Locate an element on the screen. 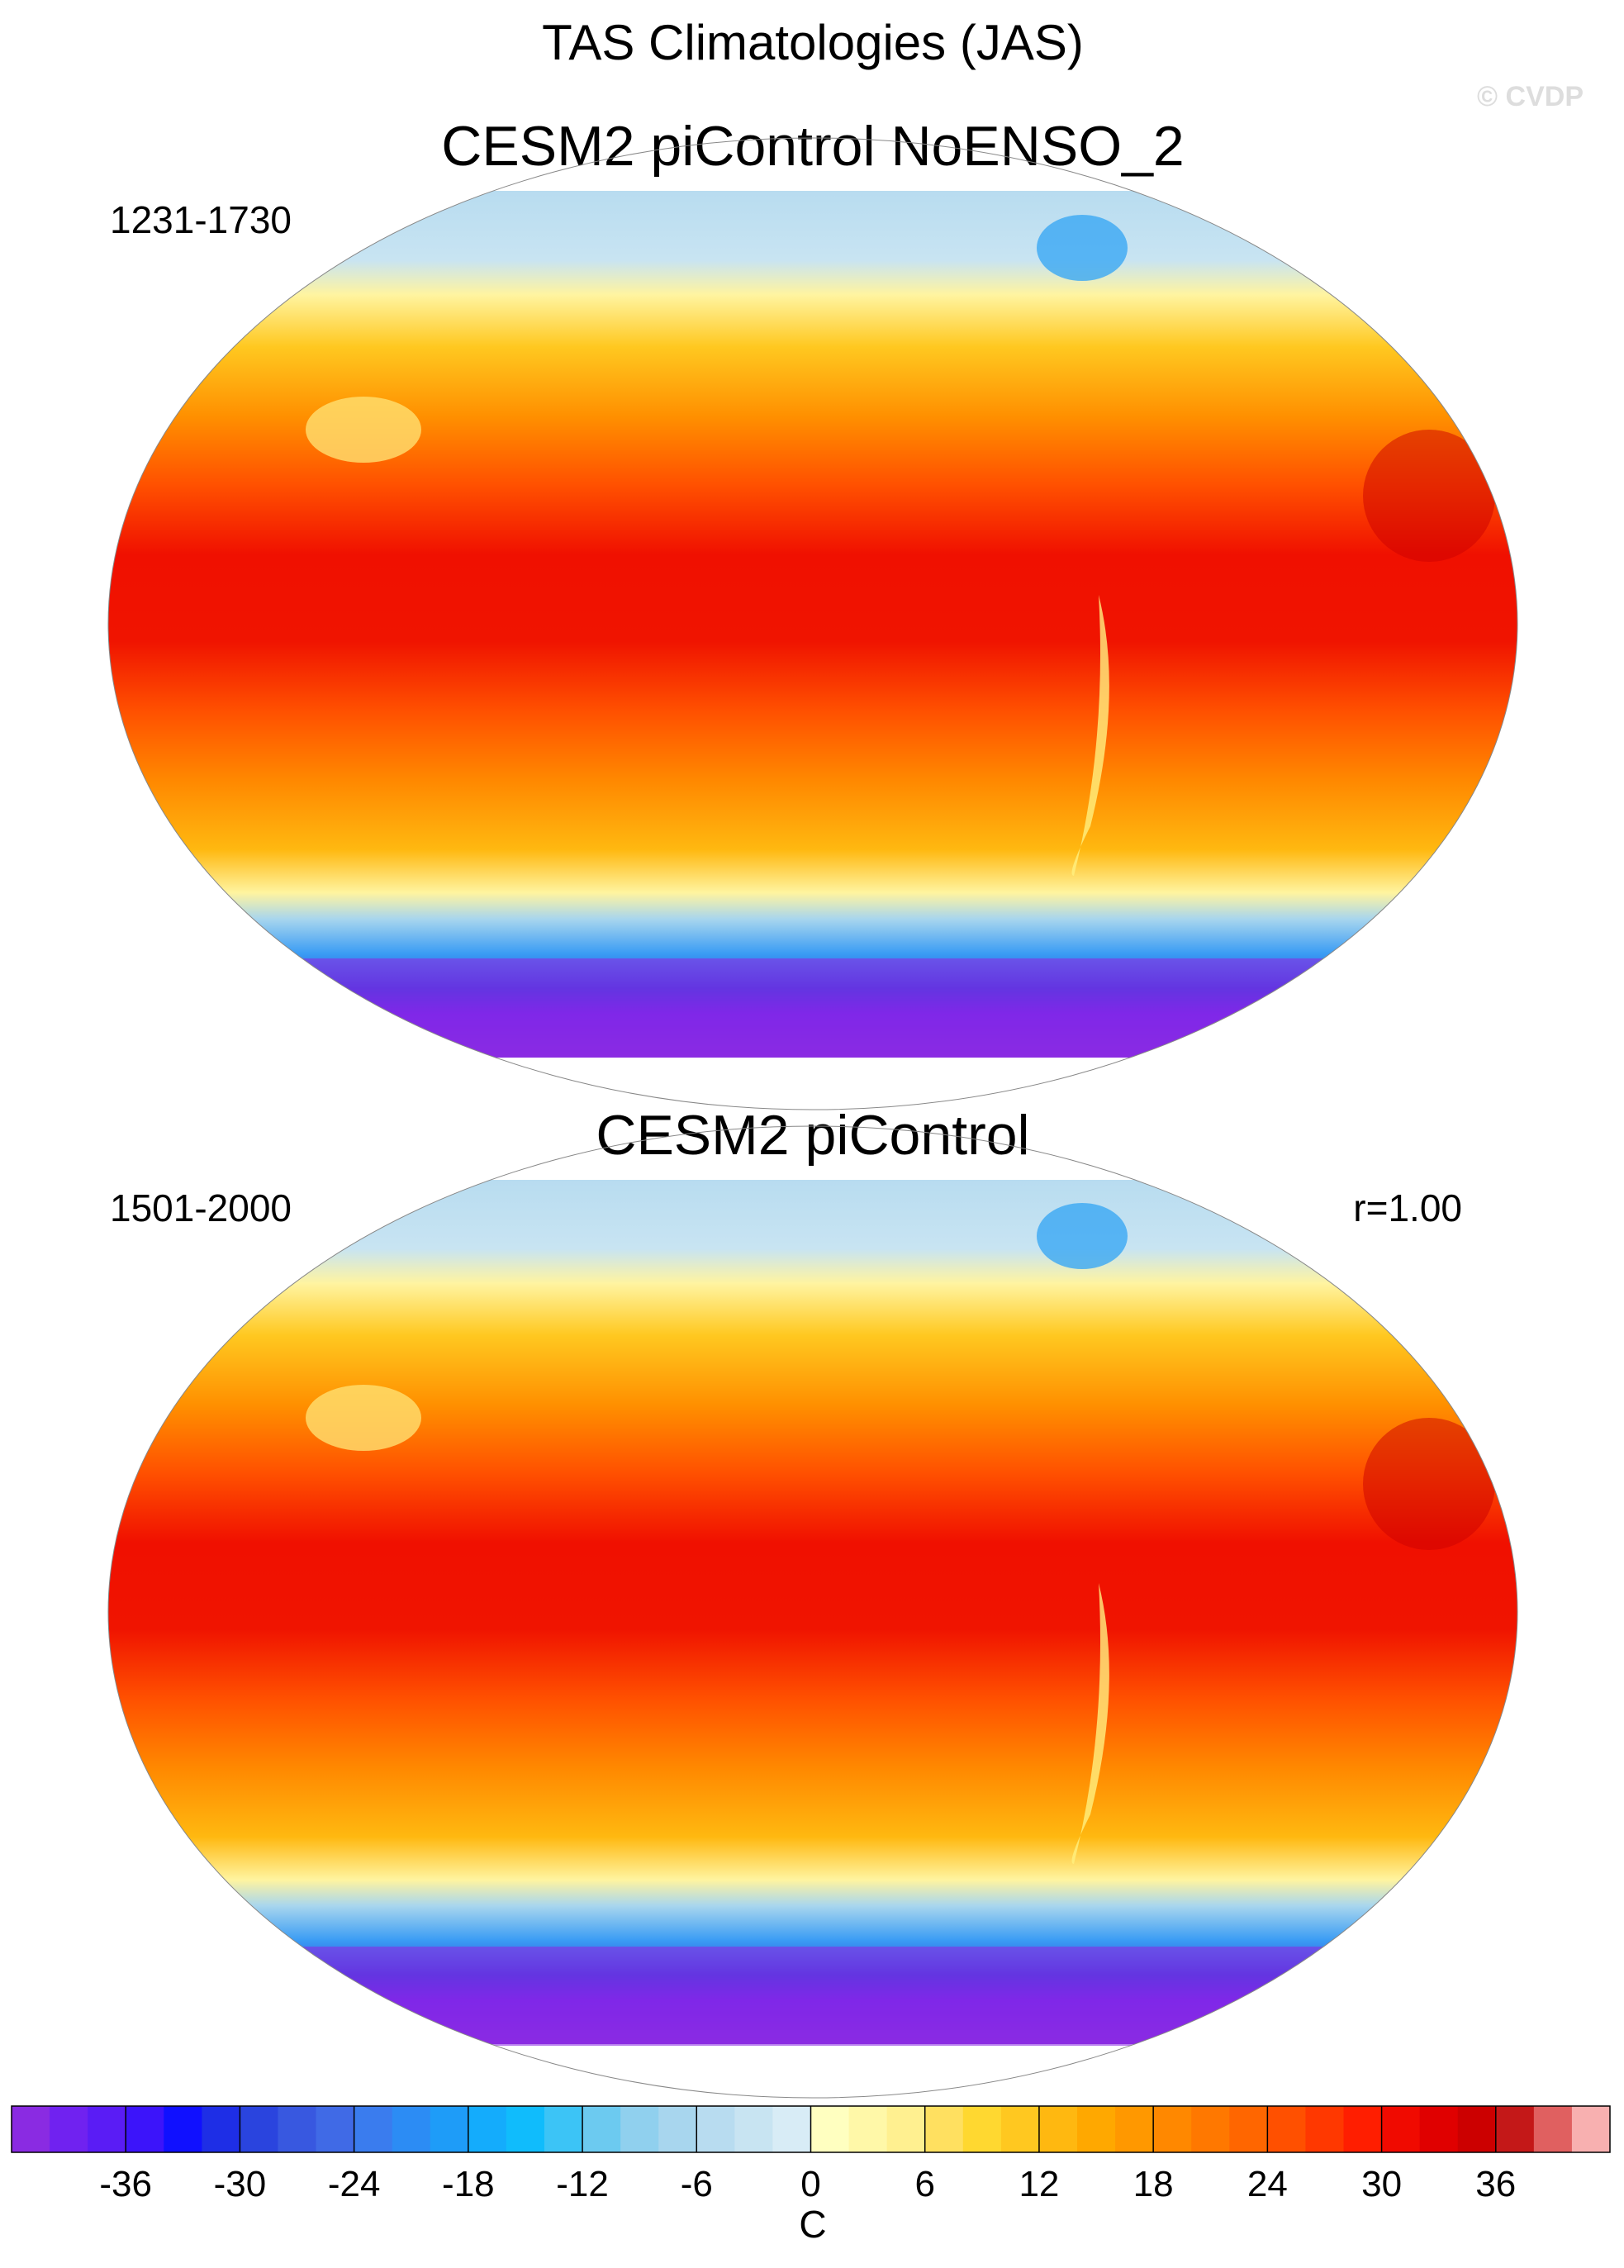  panel-title: CESM2 piControl is located at coordinates (812, 1135).